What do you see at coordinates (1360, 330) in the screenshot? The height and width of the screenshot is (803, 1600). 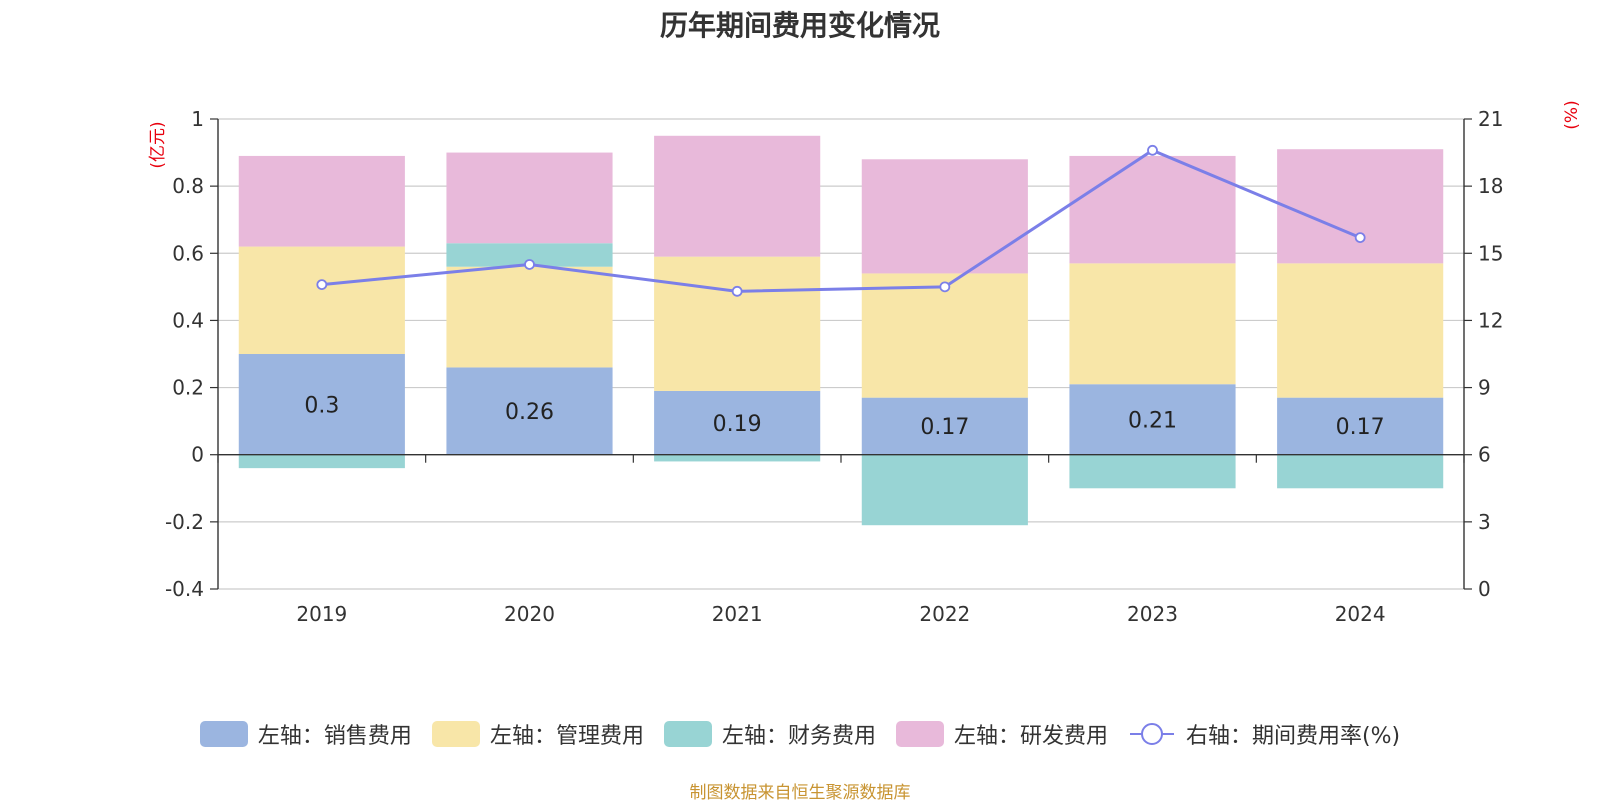 I see `bar-1-2024` at bounding box center [1360, 330].